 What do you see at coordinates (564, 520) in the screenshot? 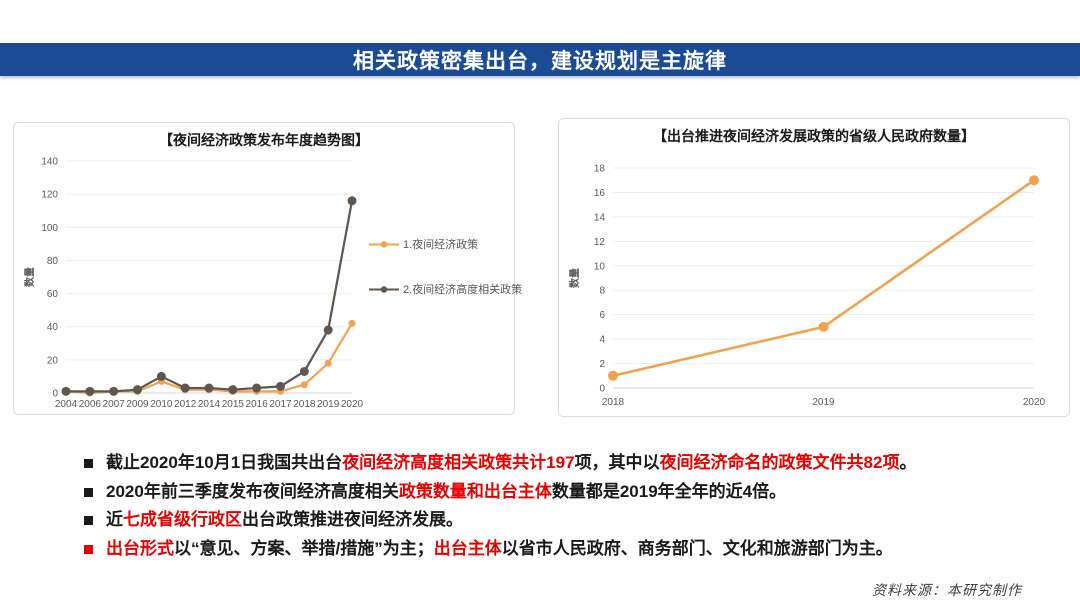
I see `bullet-item: 近七成省级行政区出台政策推进夜间经济发展。` at bounding box center [564, 520].